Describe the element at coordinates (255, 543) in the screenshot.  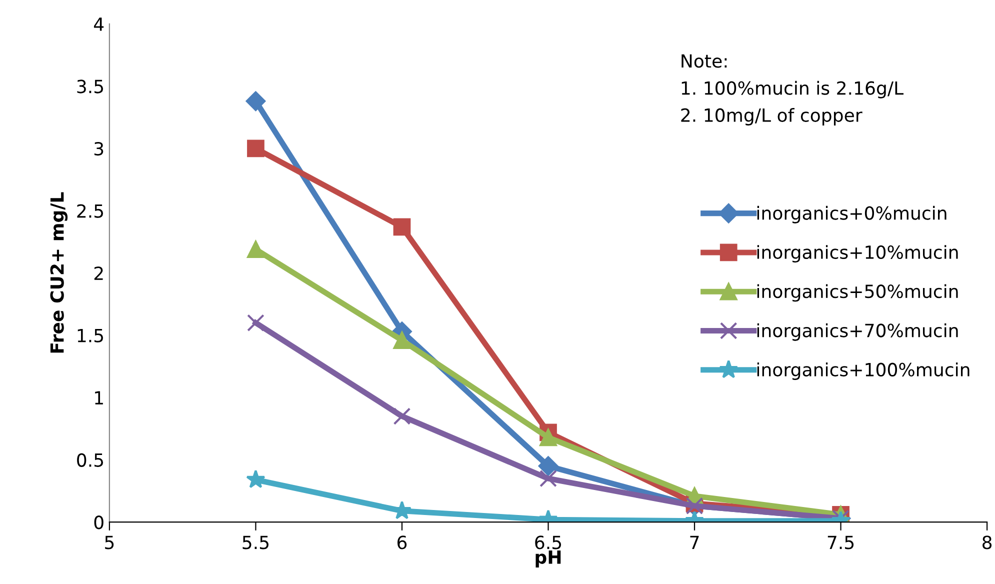
I see `x-tick-label: 5.5` at that location.